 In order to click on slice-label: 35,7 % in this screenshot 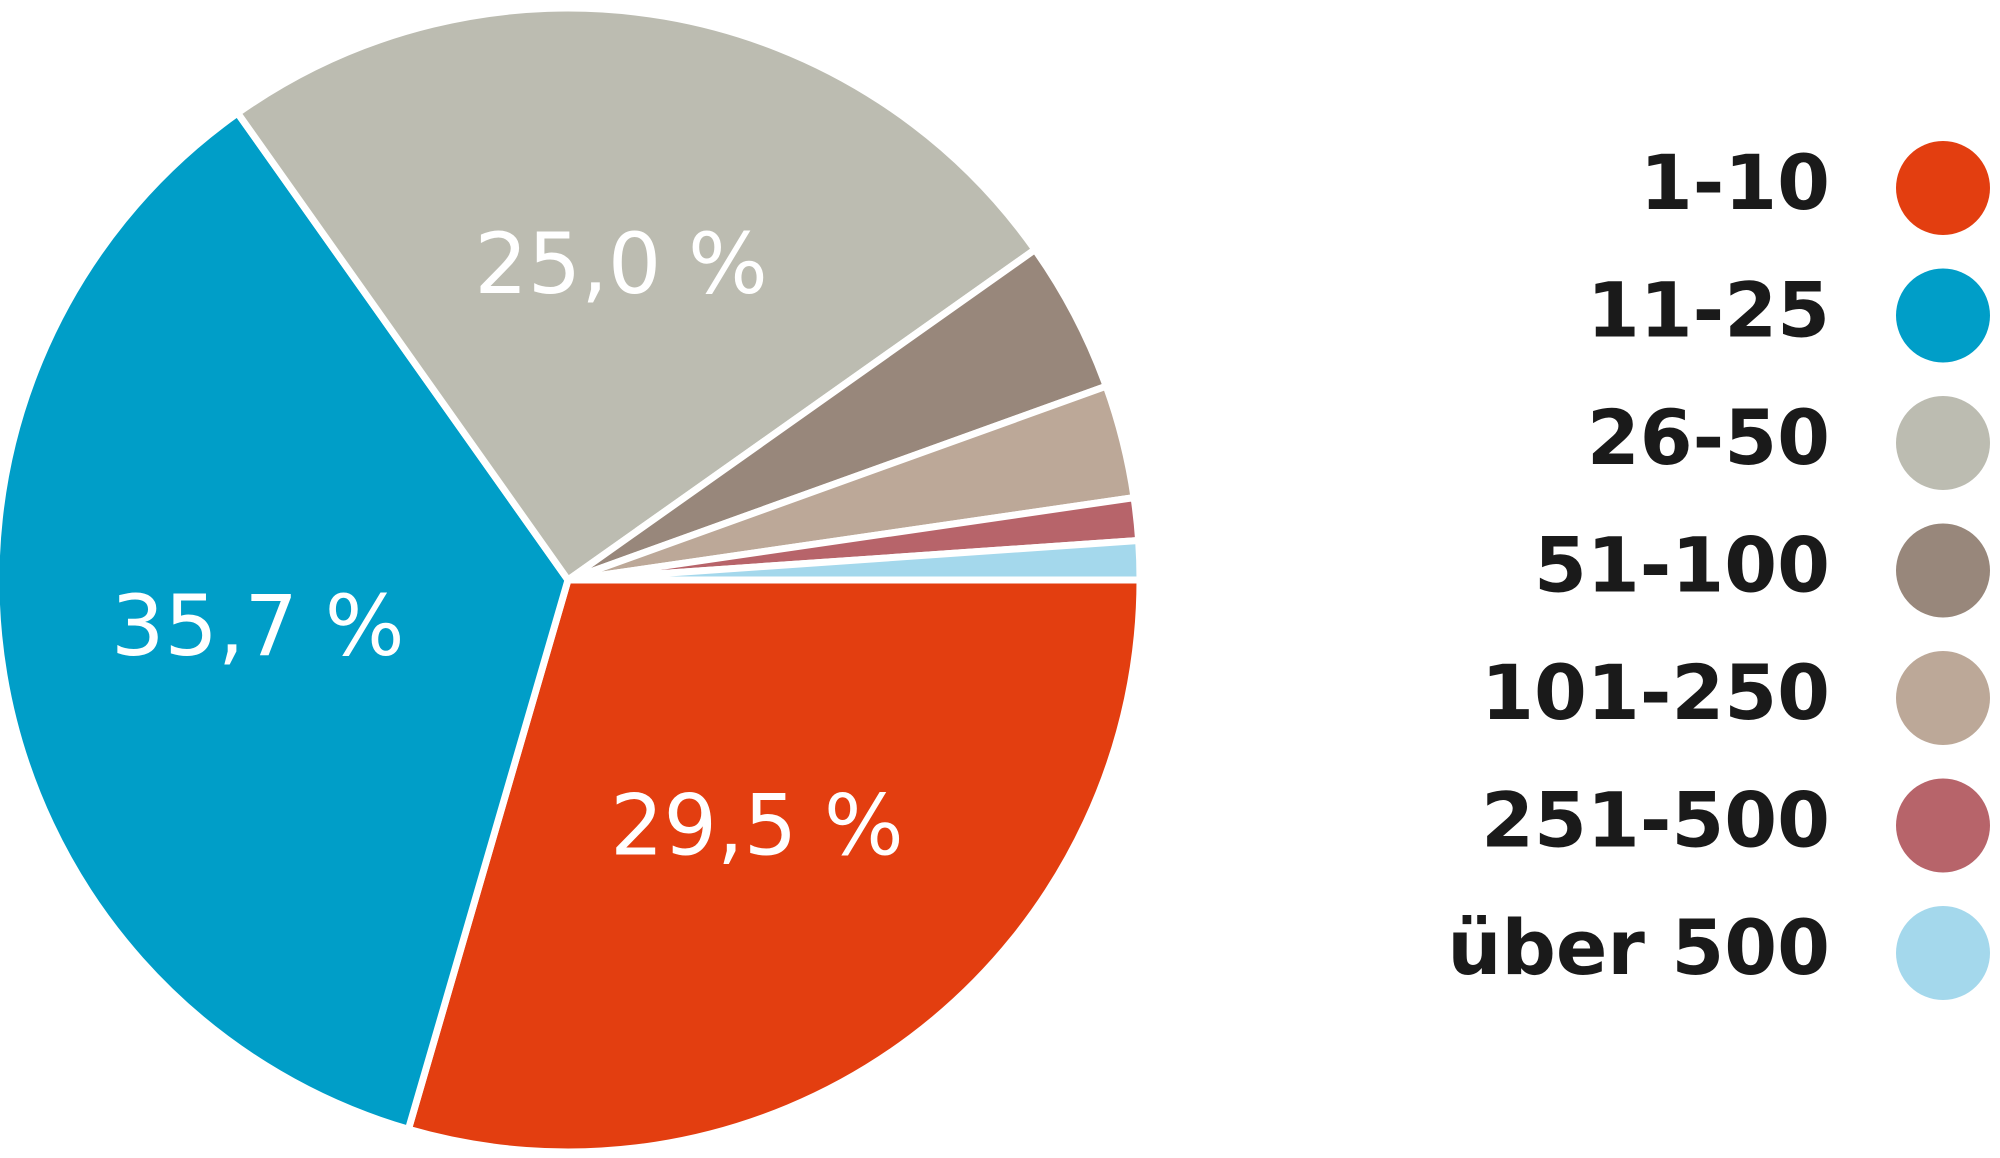, I will do `click(258, 626)`.